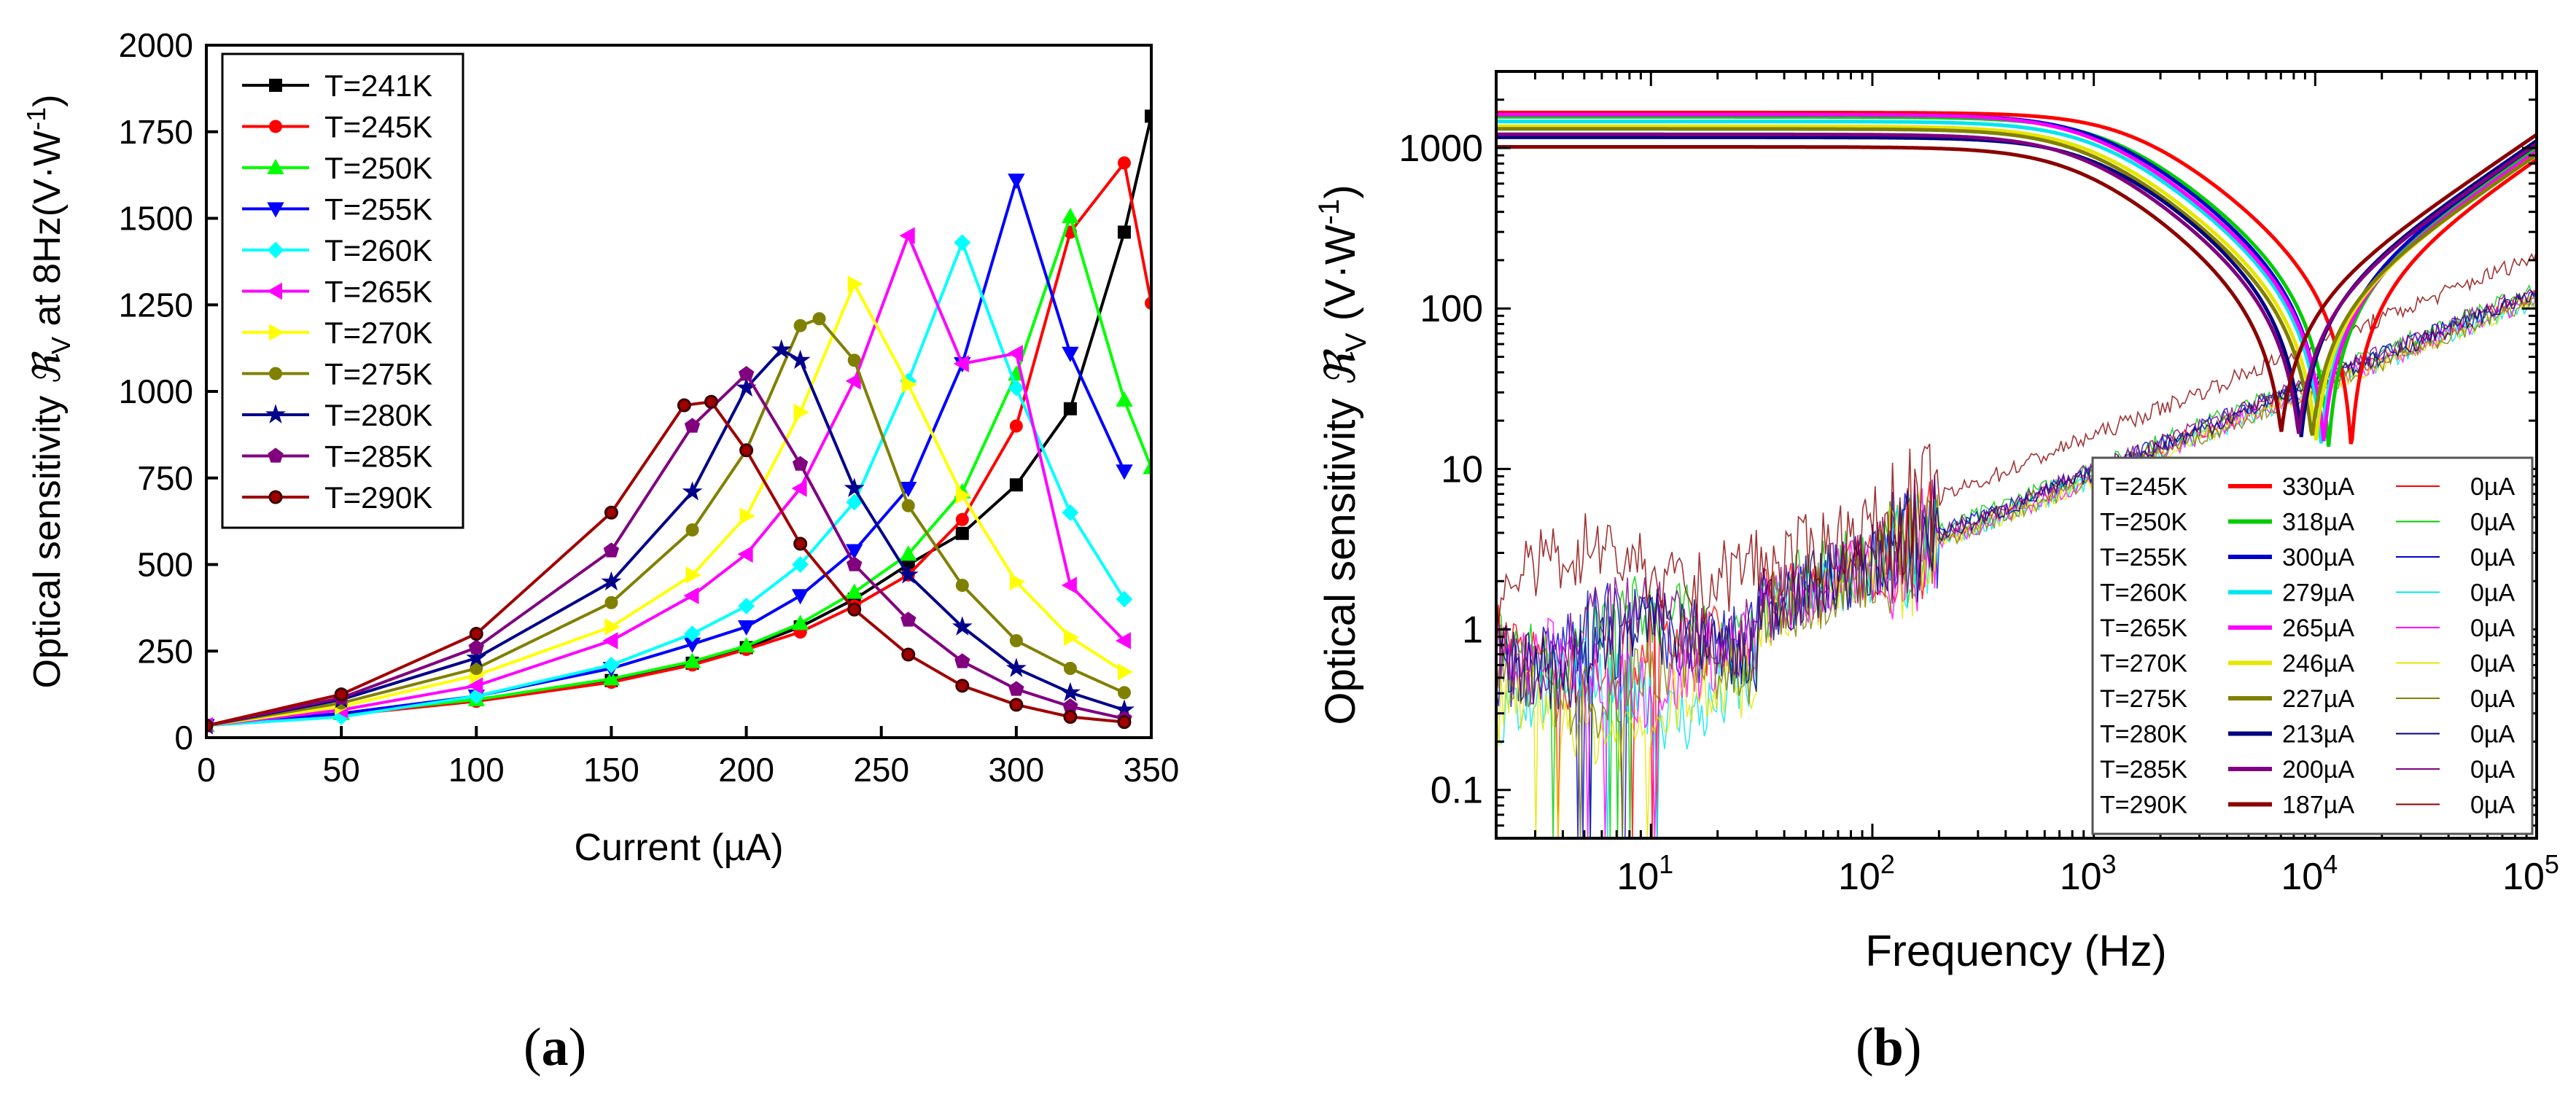 Image resolution: width=2576 pixels, height=1097 pixels. Describe the element at coordinates (1069, 585) in the screenshot. I see `data-point-T=265K-320` at that location.